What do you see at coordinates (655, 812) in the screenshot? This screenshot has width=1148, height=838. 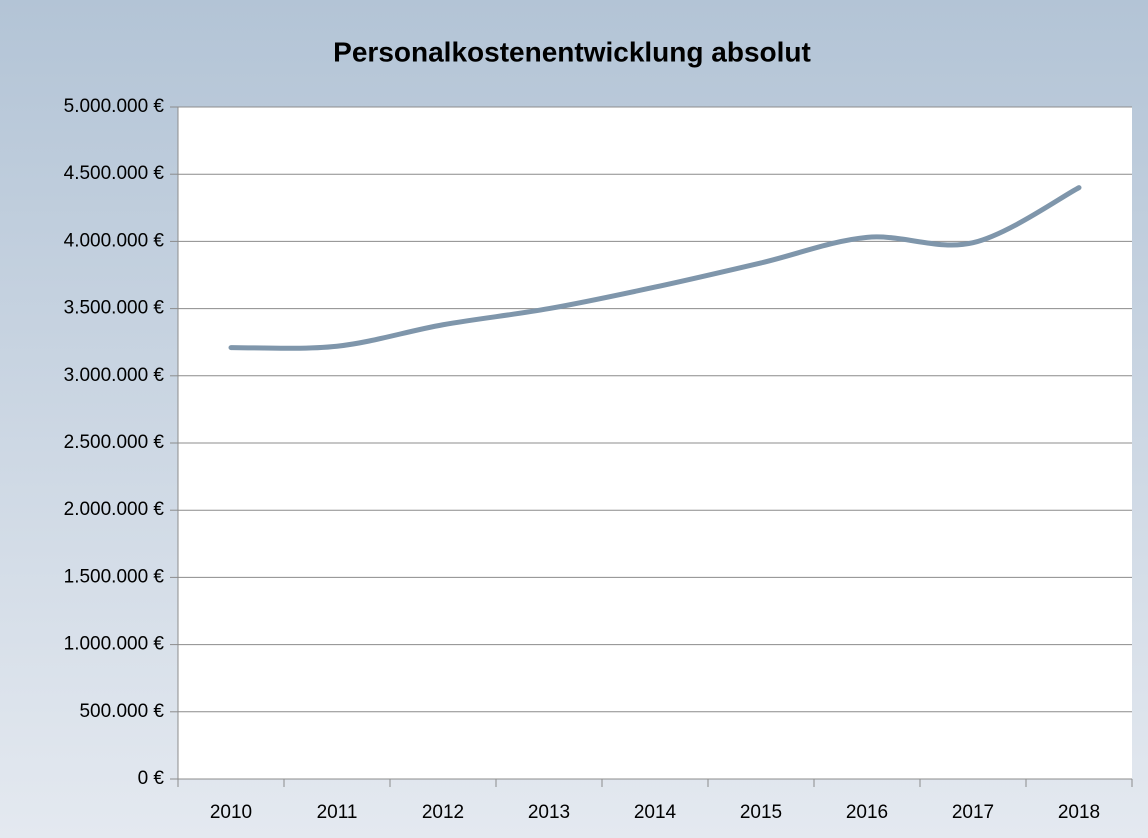 I see `x-tick-label: 2014` at bounding box center [655, 812].